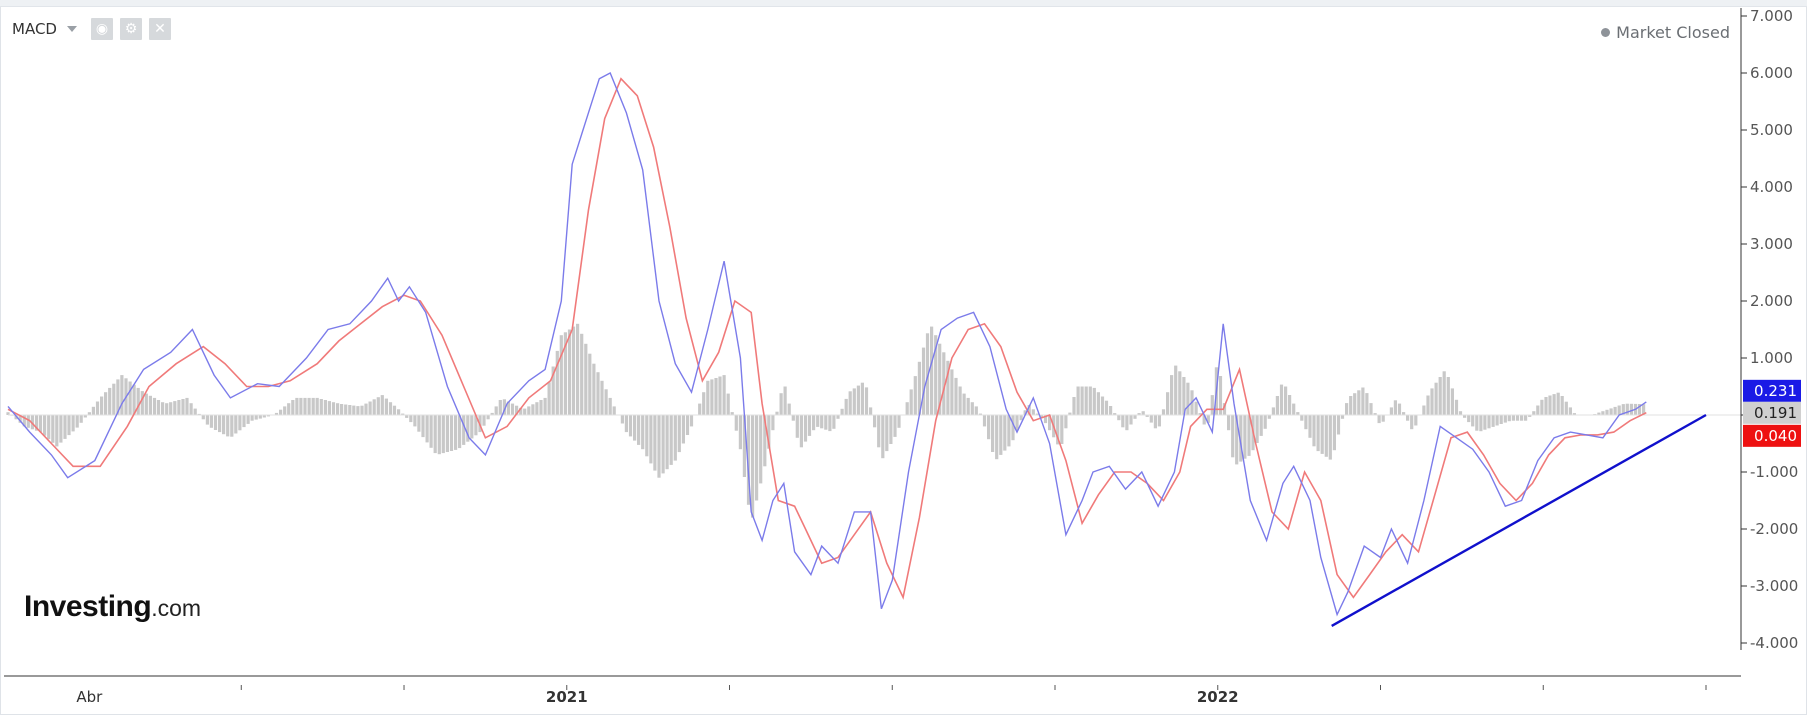  Describe the element at coordinates (112, 607) in the screenshot. I see `investing-logo: Investing .com` at that location.